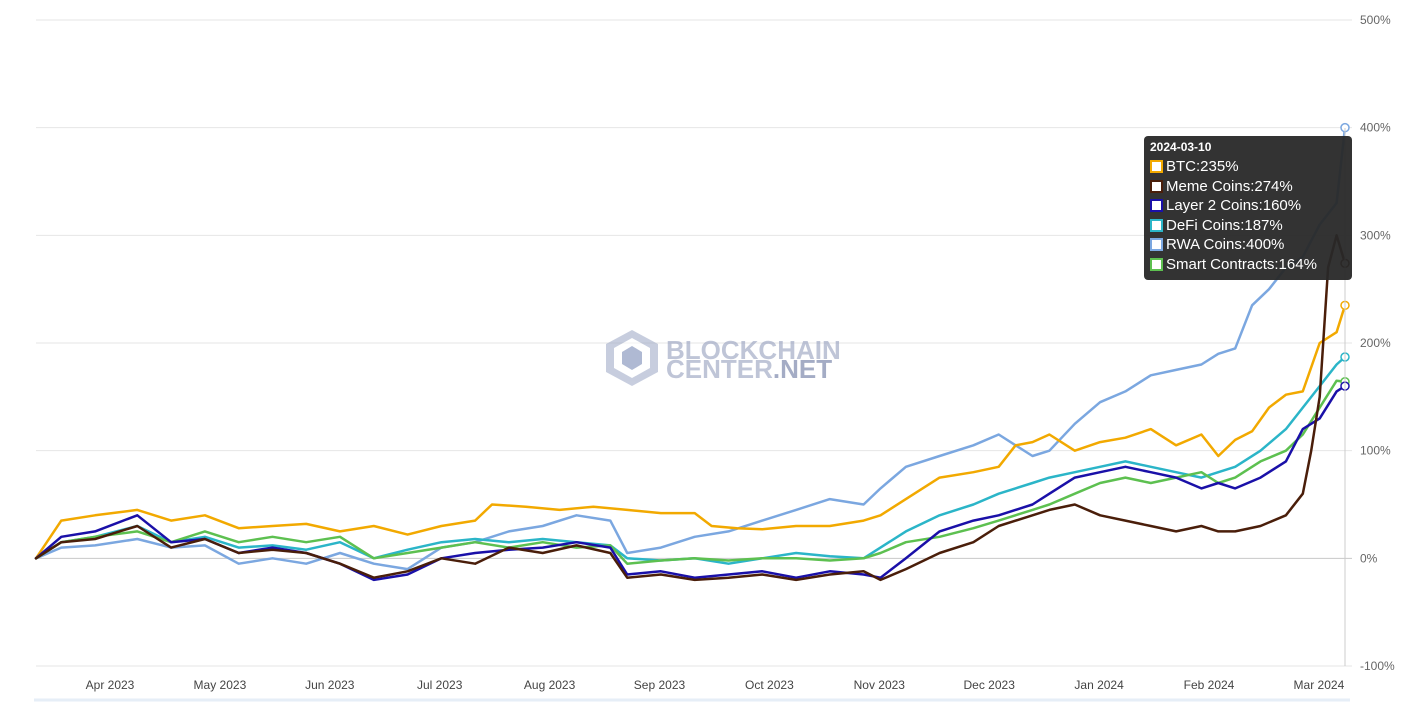  I want to click on tooltip-row: Smart Contracts: 164%, so click(1248, 265).